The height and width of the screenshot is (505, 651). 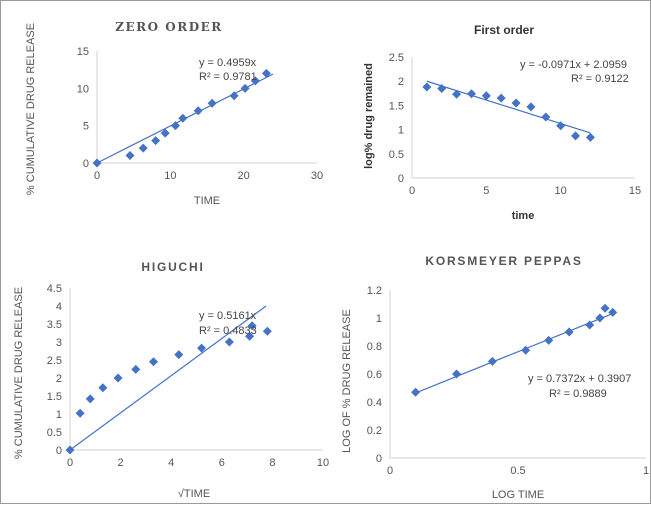 What do you see at coordinates (347, 381) in the screenshot?
I see `y-axis-label: LOG OF % DRUG RELEASE` at bounding box center [347, 381].